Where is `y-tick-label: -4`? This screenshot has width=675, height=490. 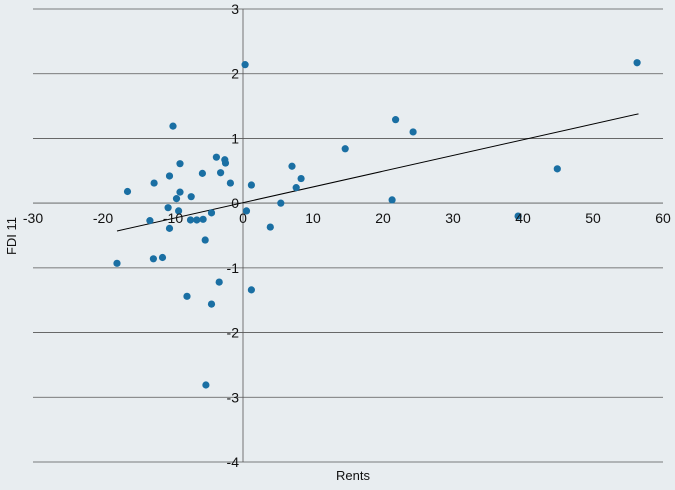
y-tick-label: -4 is located at coordinates (233, 462).